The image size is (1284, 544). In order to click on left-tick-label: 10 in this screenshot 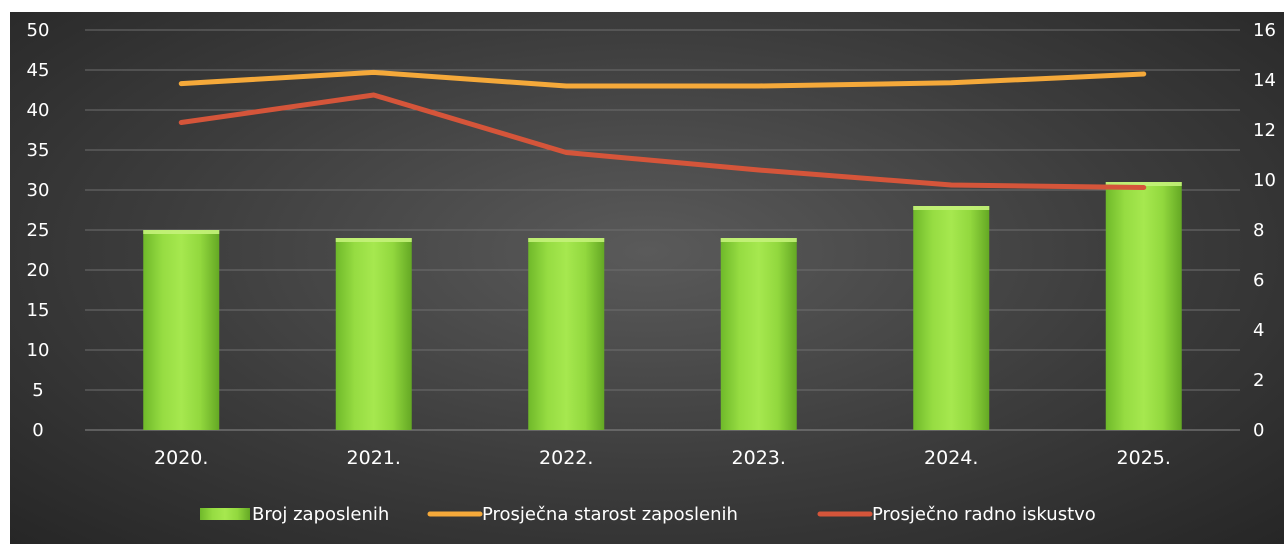, I will do `click(38, 350)`.